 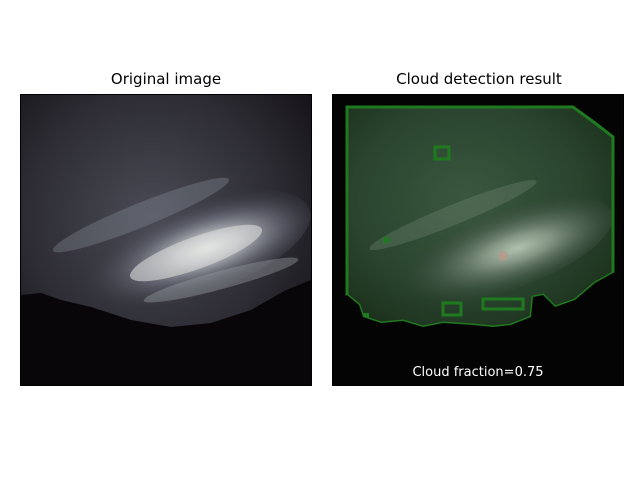 What do you see at coordinates (166, 79) in the screenshot?
I see `original-image-title: Original image` at bounding box center [166, 79].